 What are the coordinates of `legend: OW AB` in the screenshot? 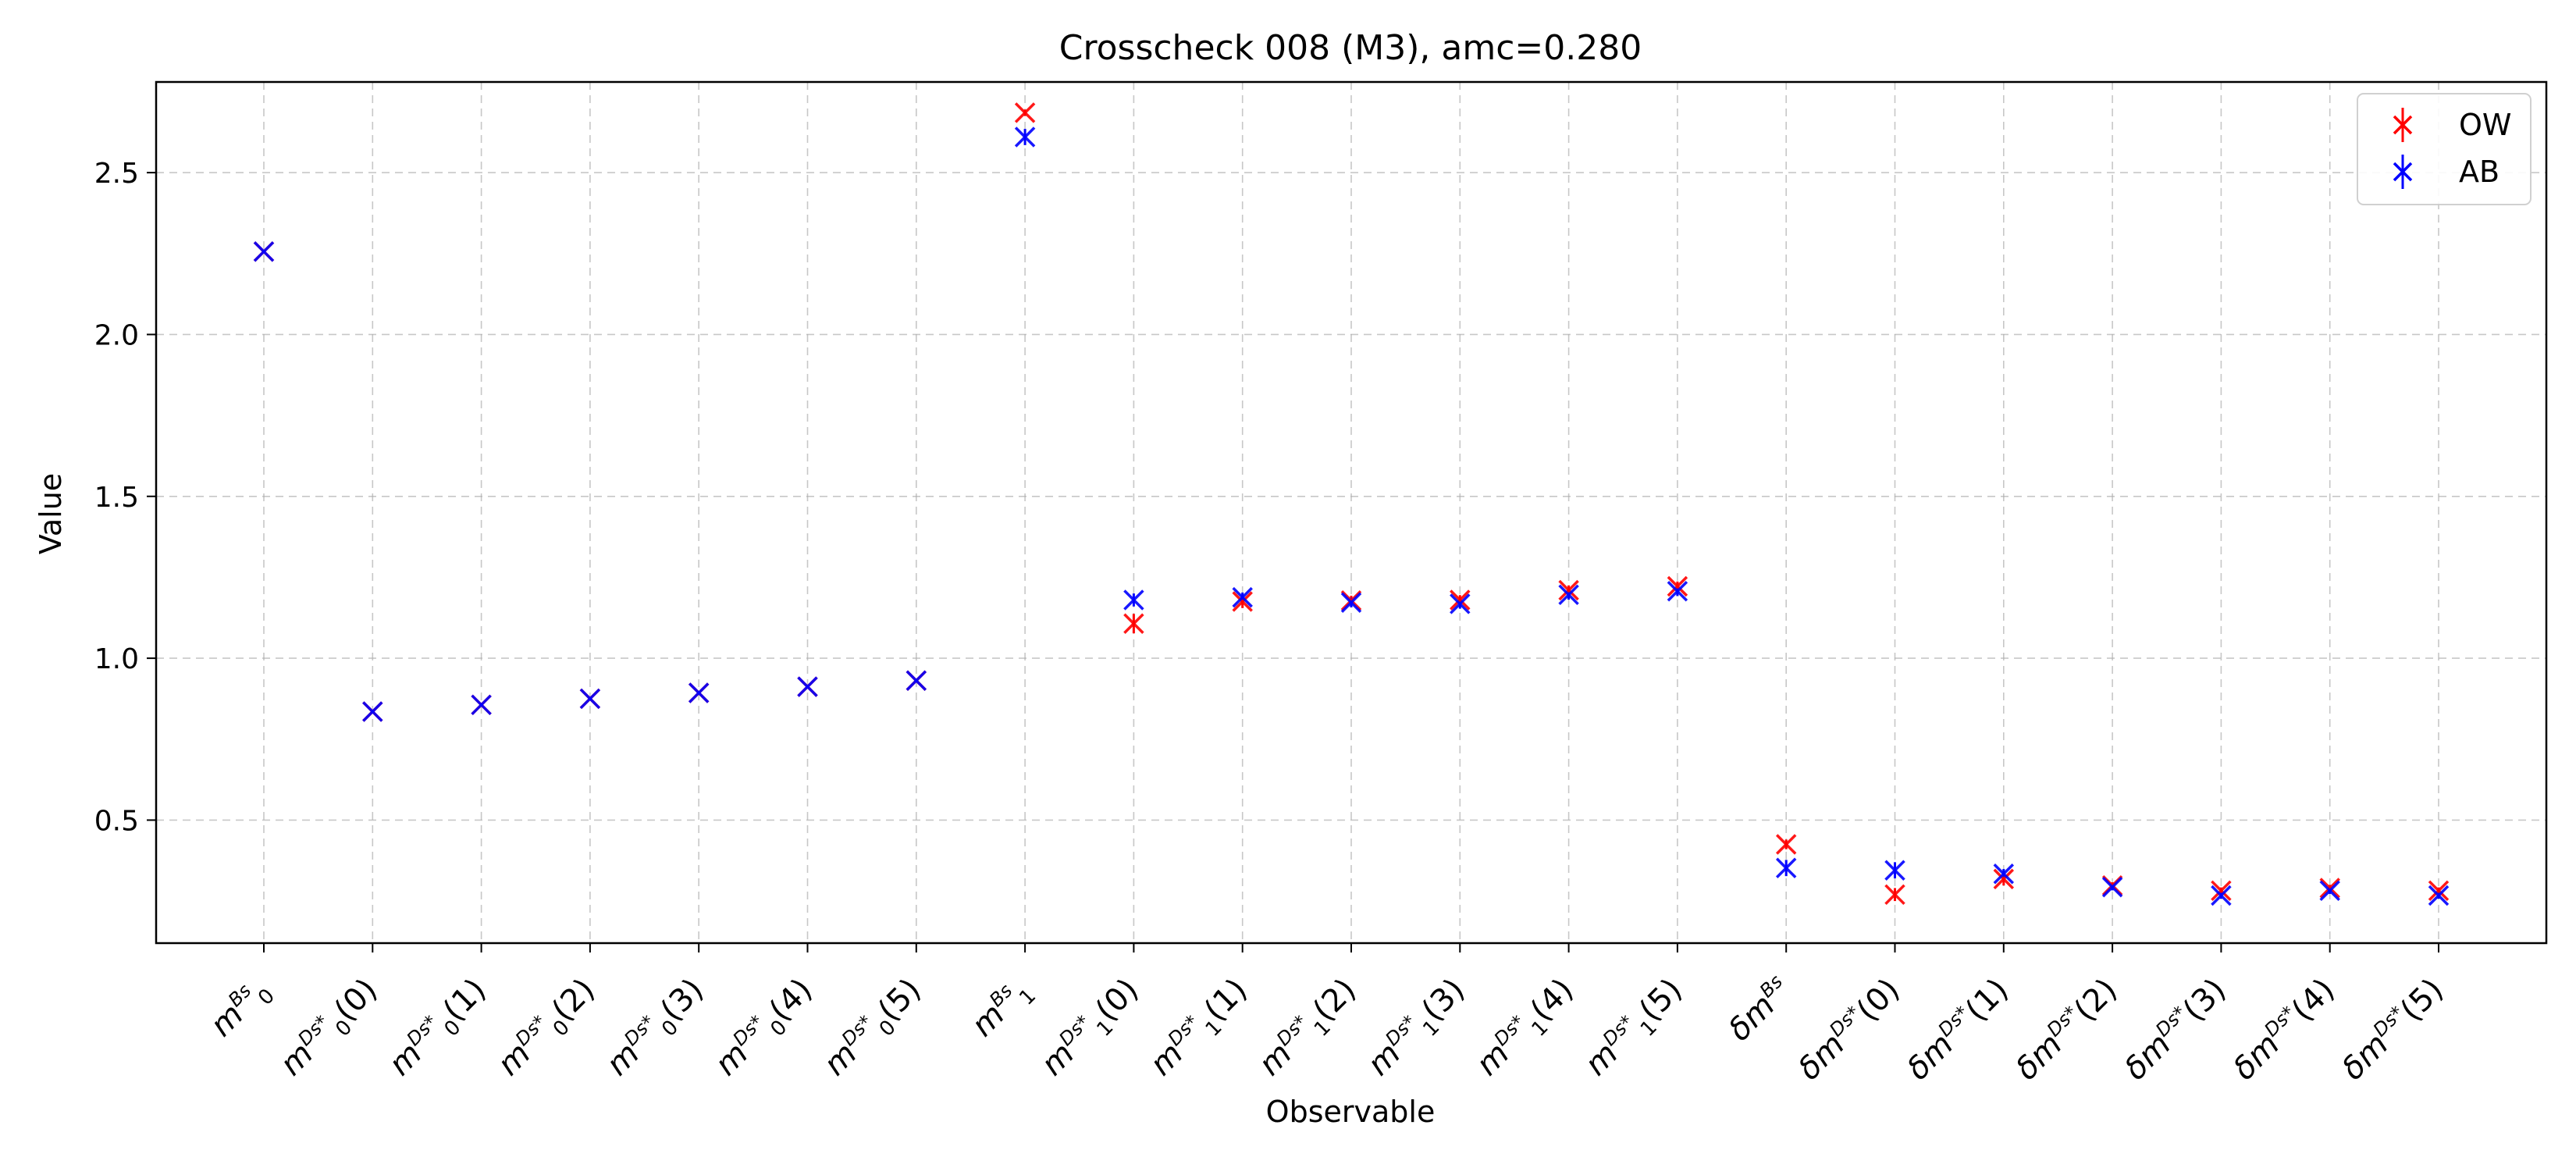 It's located at (2444, 149).